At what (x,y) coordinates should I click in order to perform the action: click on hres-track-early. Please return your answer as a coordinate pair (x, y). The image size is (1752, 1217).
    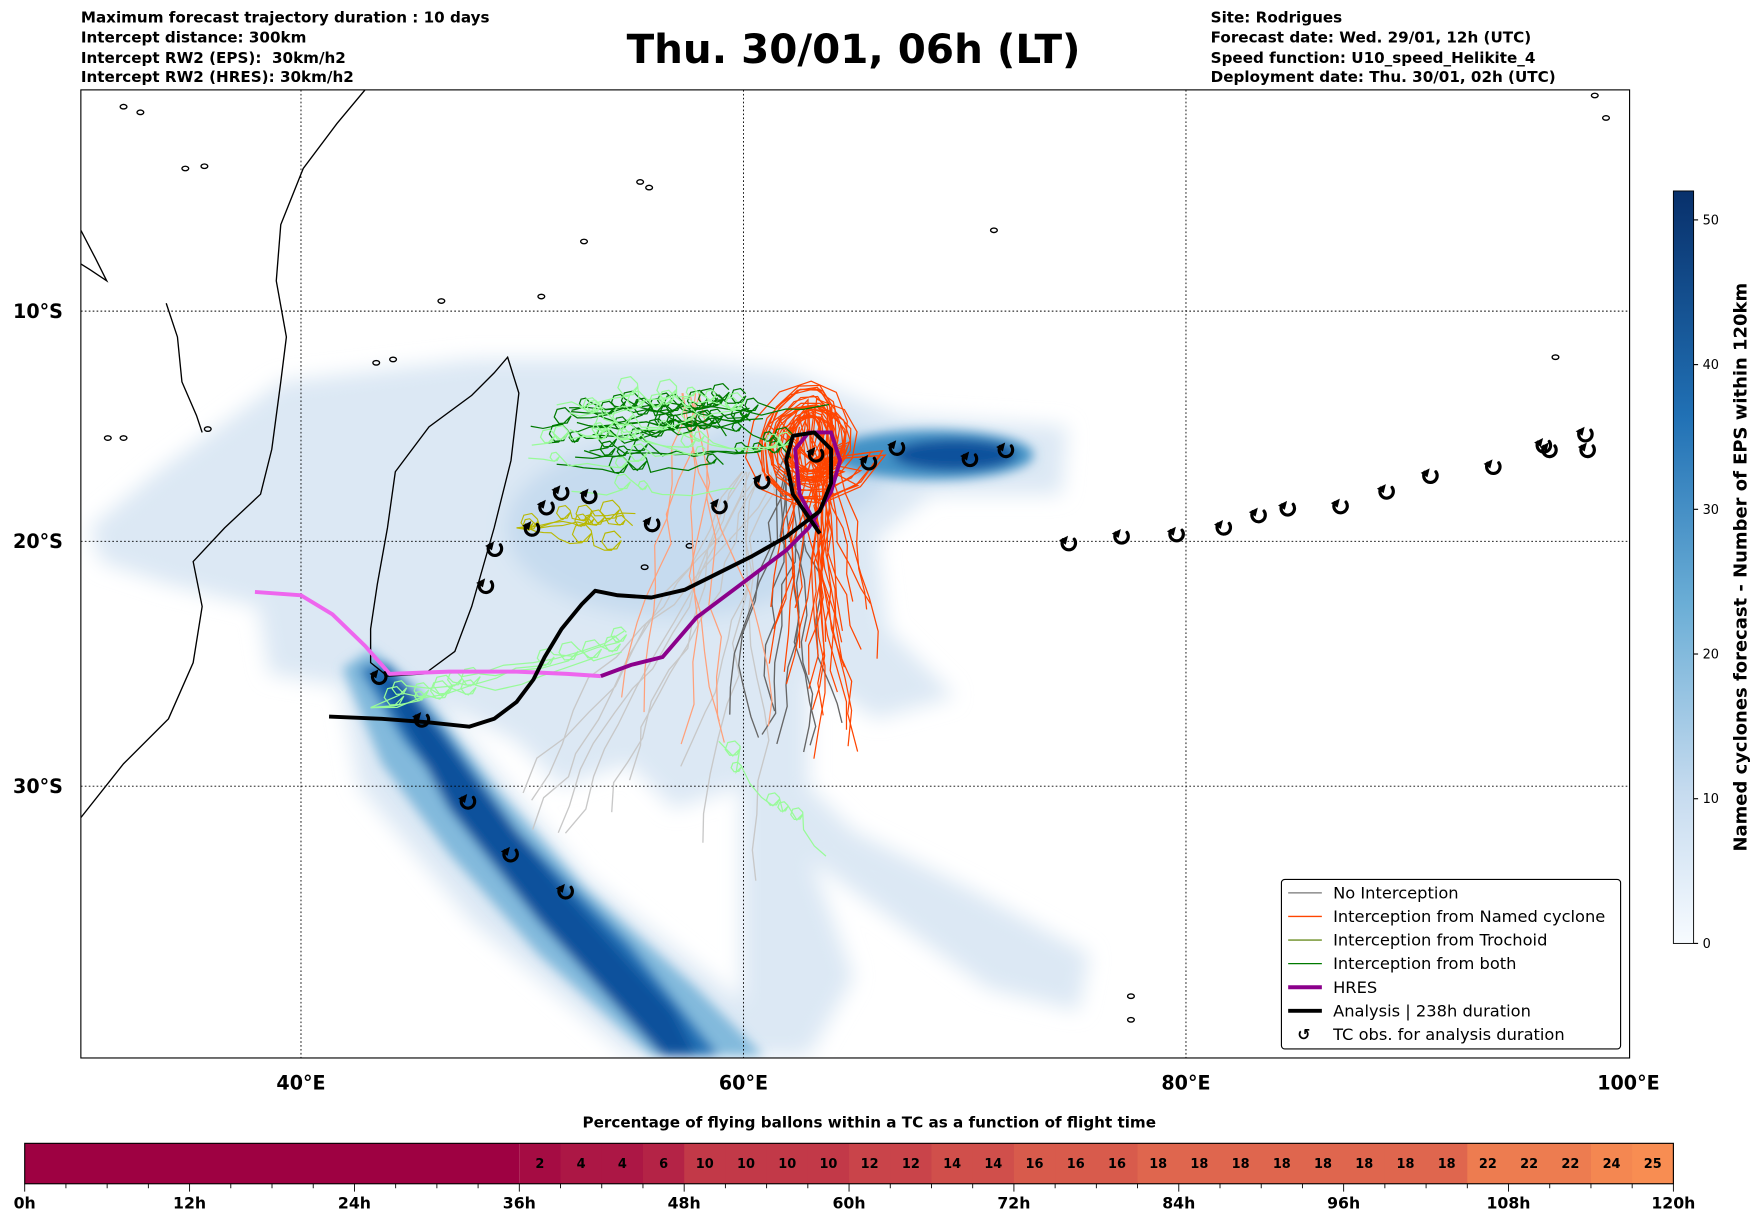
    Looking at the image, I should click on (427, 634).